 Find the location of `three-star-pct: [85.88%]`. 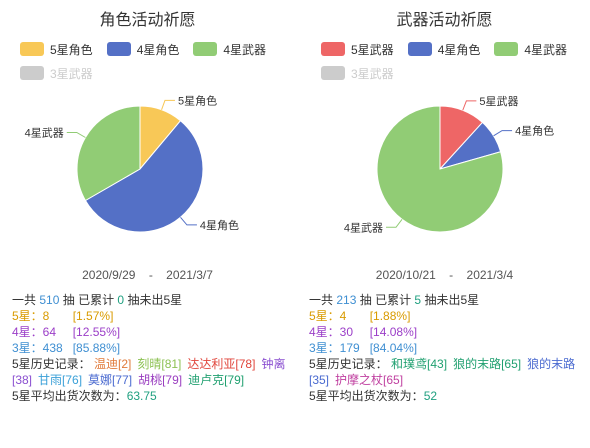

three-star-pct: [85.88%] is located at coordinates (96, 348).